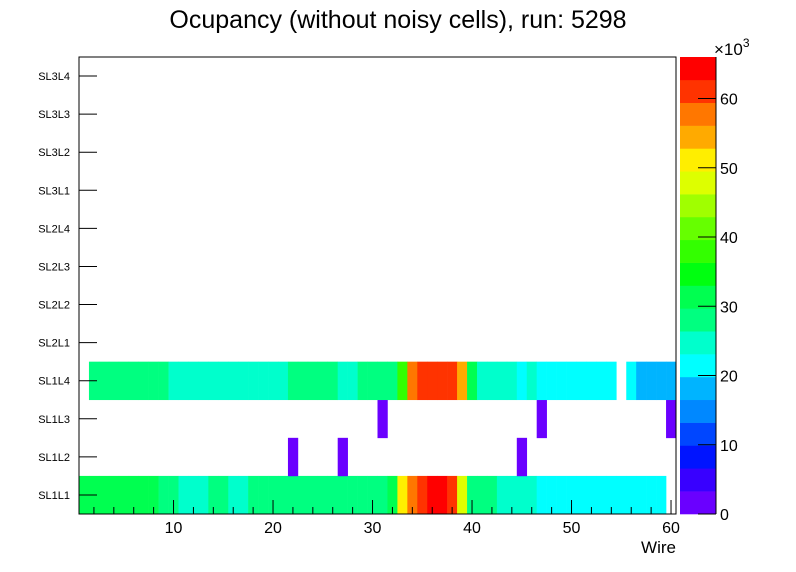  Describe the element at coordinates (54, 496) in the screenshot. I see `y-tick-label: SL1L1` at that location.